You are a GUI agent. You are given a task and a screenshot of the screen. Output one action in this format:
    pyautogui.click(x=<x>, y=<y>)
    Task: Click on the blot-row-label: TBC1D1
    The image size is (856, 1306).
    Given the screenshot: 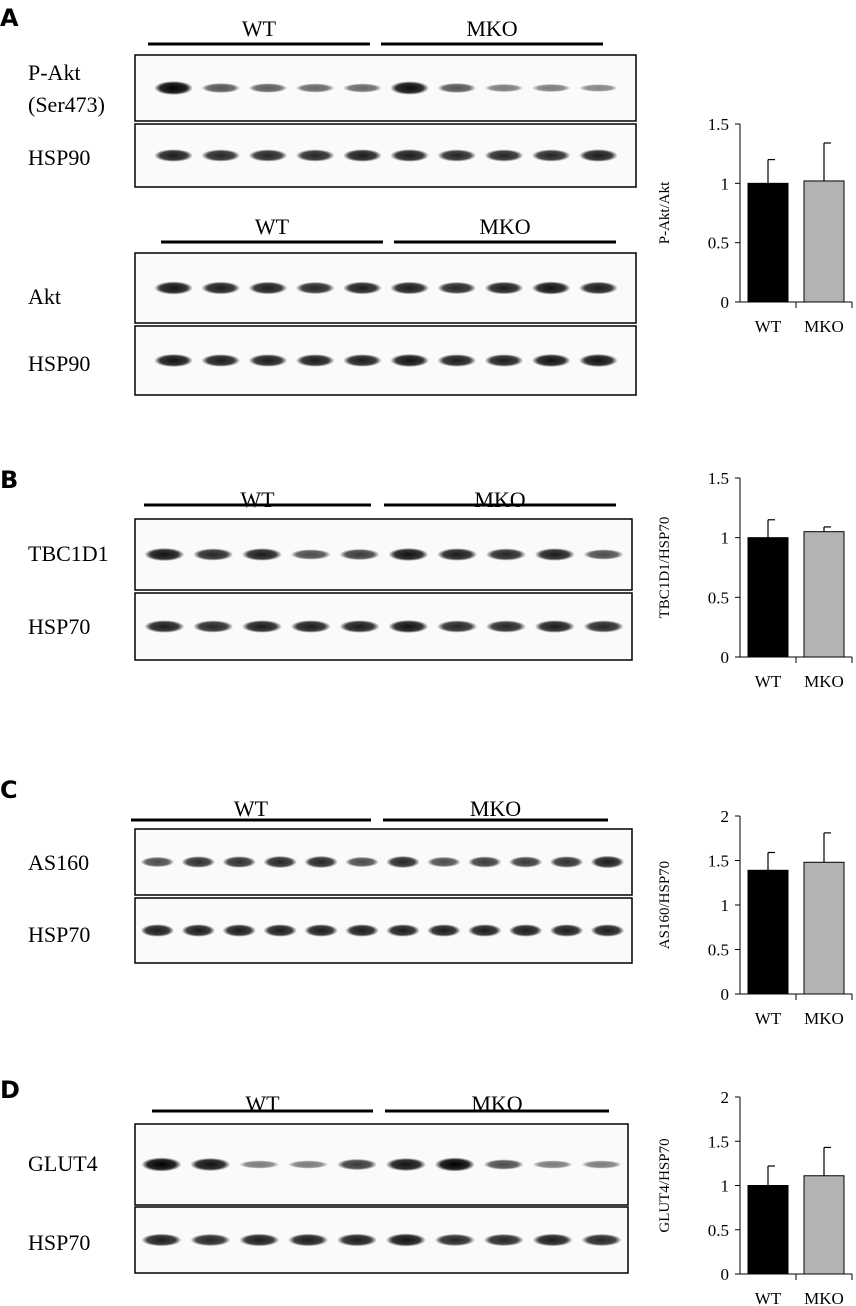 What is the action you would take?
    pyautogui.click(x=68, y=553)
    